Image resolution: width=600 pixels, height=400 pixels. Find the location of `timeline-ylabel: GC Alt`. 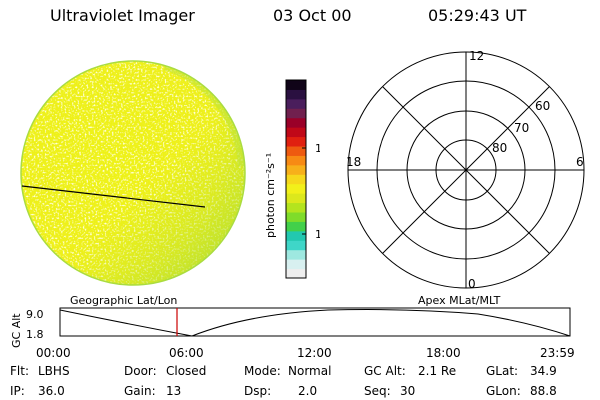

timeline-ylabel: GC Alt is located at coordinates (16, 330).